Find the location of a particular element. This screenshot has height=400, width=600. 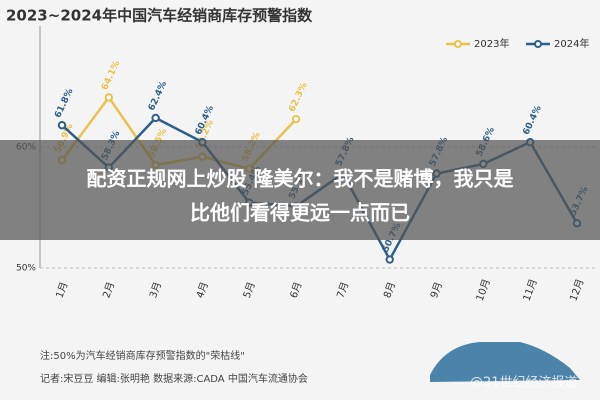

x-tick-label: 8月 is located at coordinates (389, 289).